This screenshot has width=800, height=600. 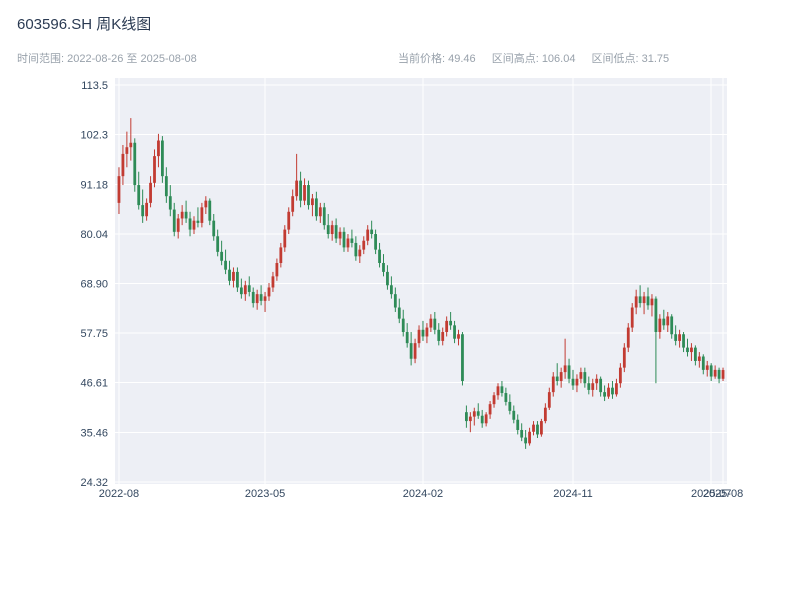 What do you see at coordinates (94, 235) in the screenshot?
I see `y-axis-tick-label: 80.04` at bounding box center [94, 235].